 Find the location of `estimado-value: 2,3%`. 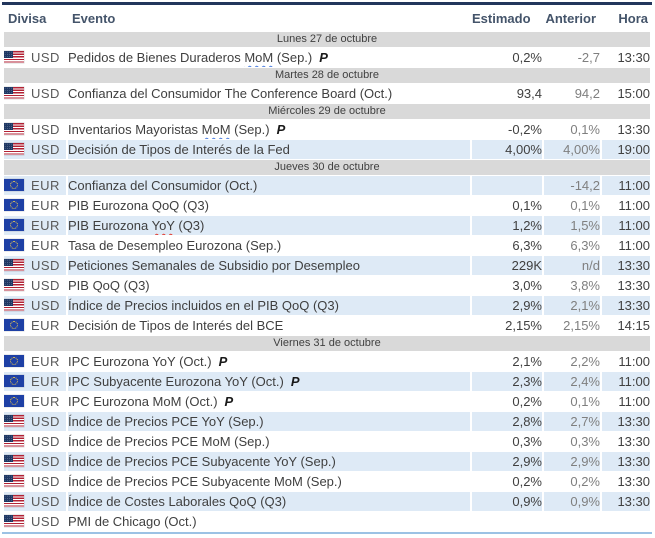

estimado-value: 2,3% is located at coordinates (507, 381).